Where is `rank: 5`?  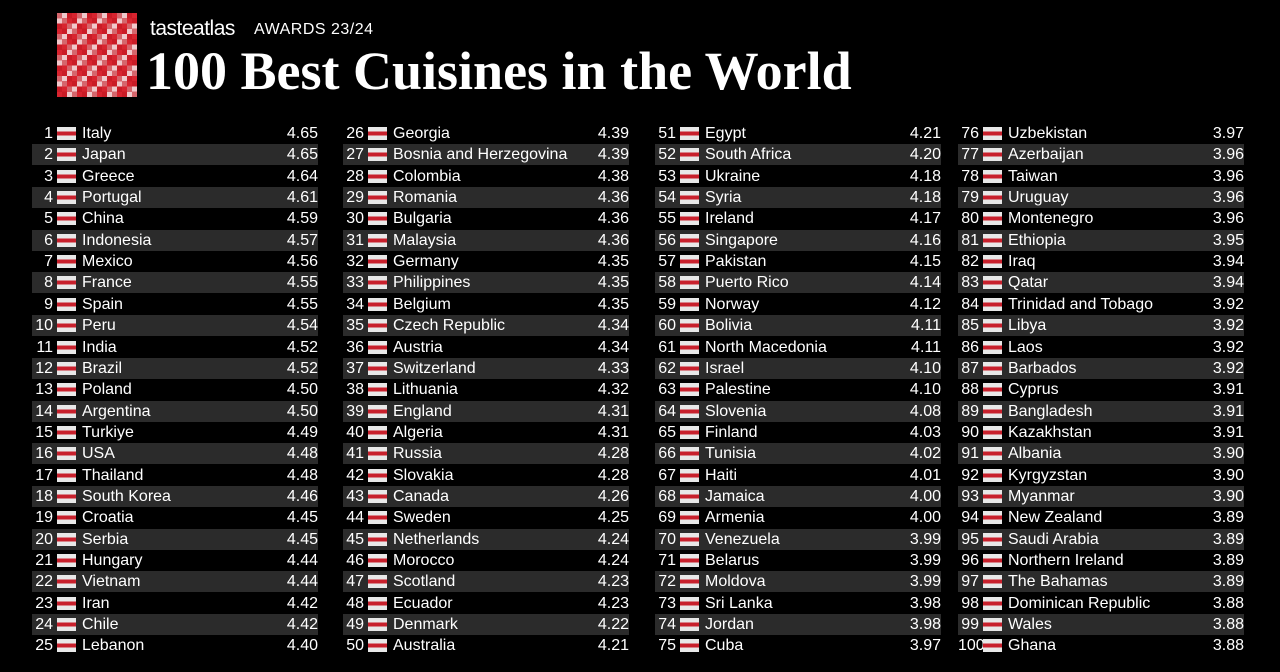 rank: 5 is located at coordinates (48, 219).